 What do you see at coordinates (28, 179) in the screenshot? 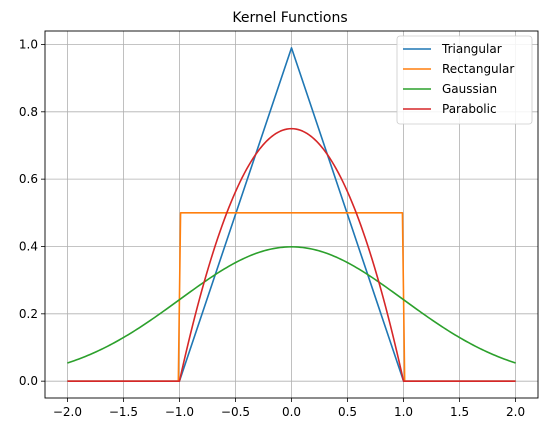
I see `y-tick-label: 0.6` at bounding box center [28, 179].